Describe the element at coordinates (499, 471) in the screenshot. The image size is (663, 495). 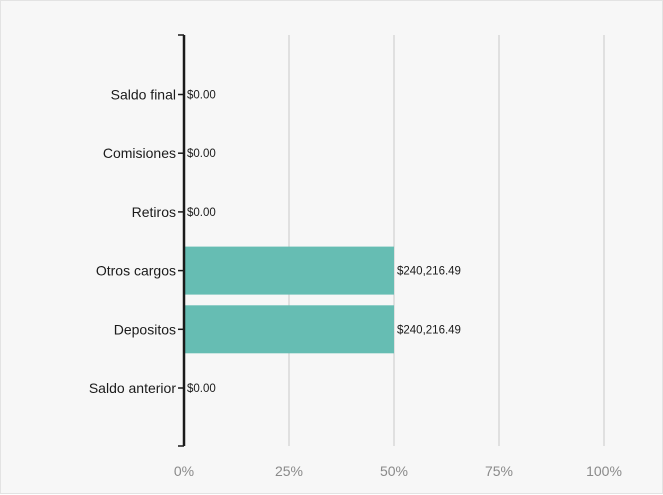
I see `x-tick-label: 75%` at that location.